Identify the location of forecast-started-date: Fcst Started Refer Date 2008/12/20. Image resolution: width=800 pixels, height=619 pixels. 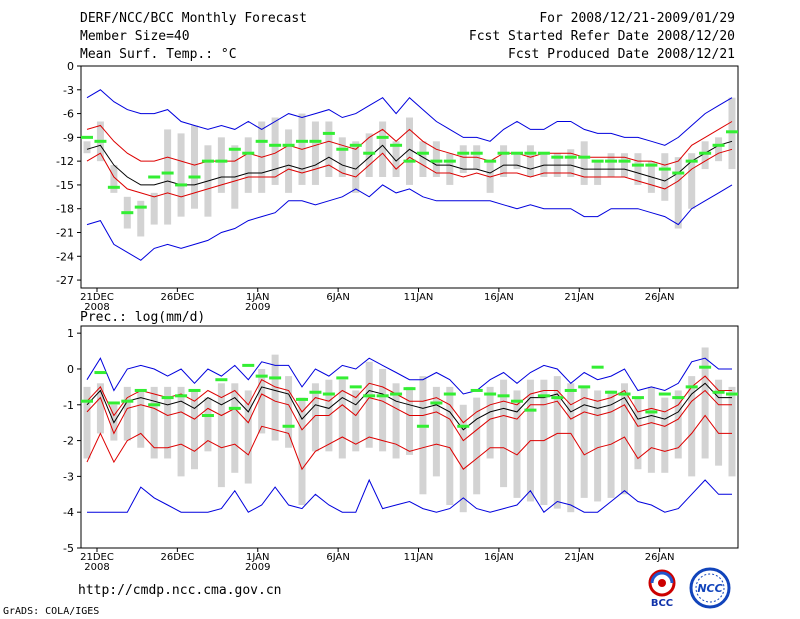
(601, 36).